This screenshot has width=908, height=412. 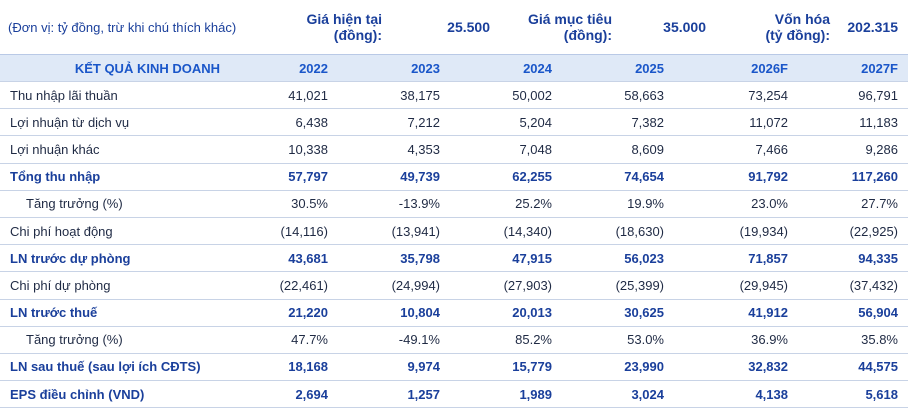 I want to click on cell: 73,254, so click(x=768, y=95).